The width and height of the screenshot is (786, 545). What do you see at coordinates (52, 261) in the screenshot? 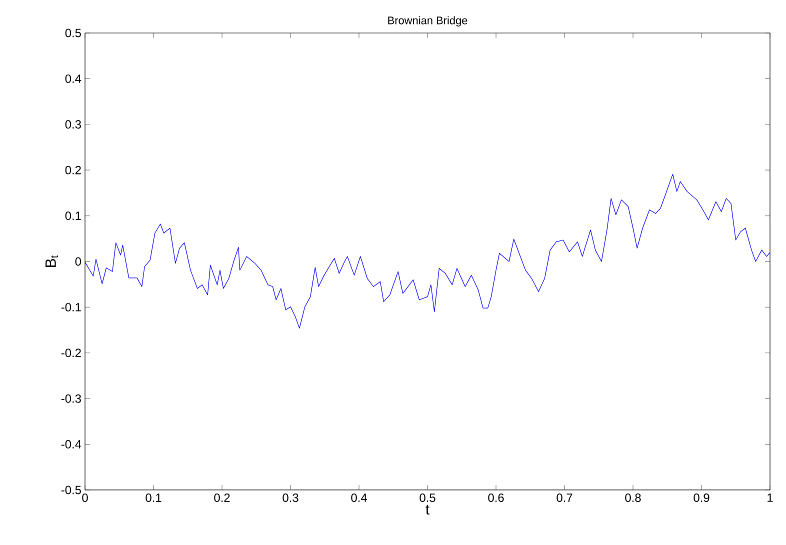
I see `y-axis-title: B$_{t}$` at bounding box center [52, 261].